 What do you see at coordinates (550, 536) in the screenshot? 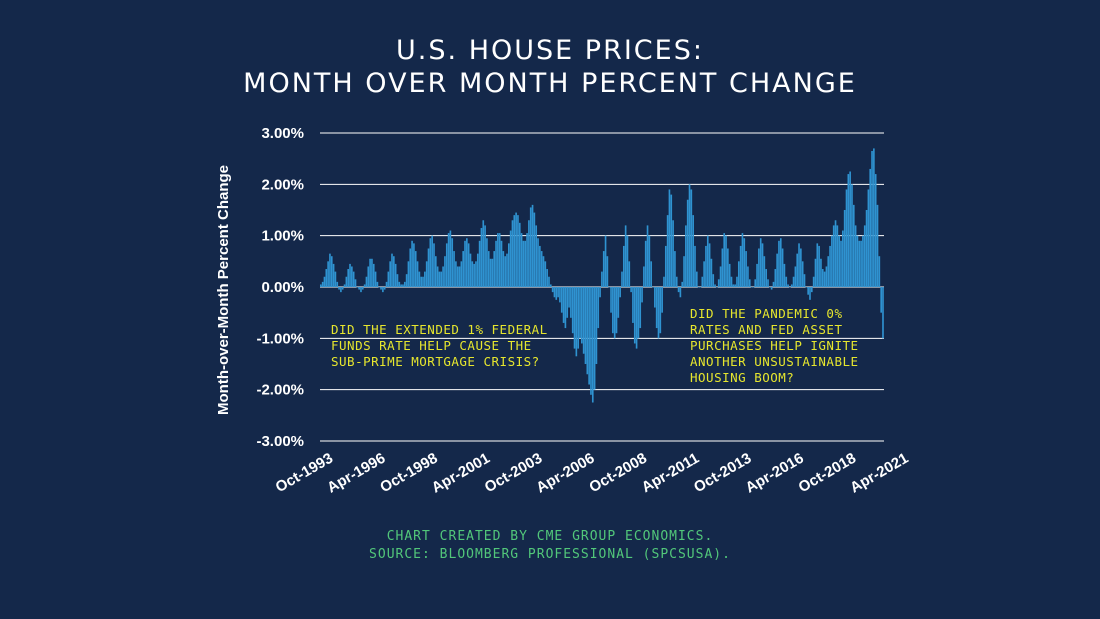
I see `credit-line-1: CHART CREATED BY CME GROUP ECONOMICS.` at bounding box center [550, 536].